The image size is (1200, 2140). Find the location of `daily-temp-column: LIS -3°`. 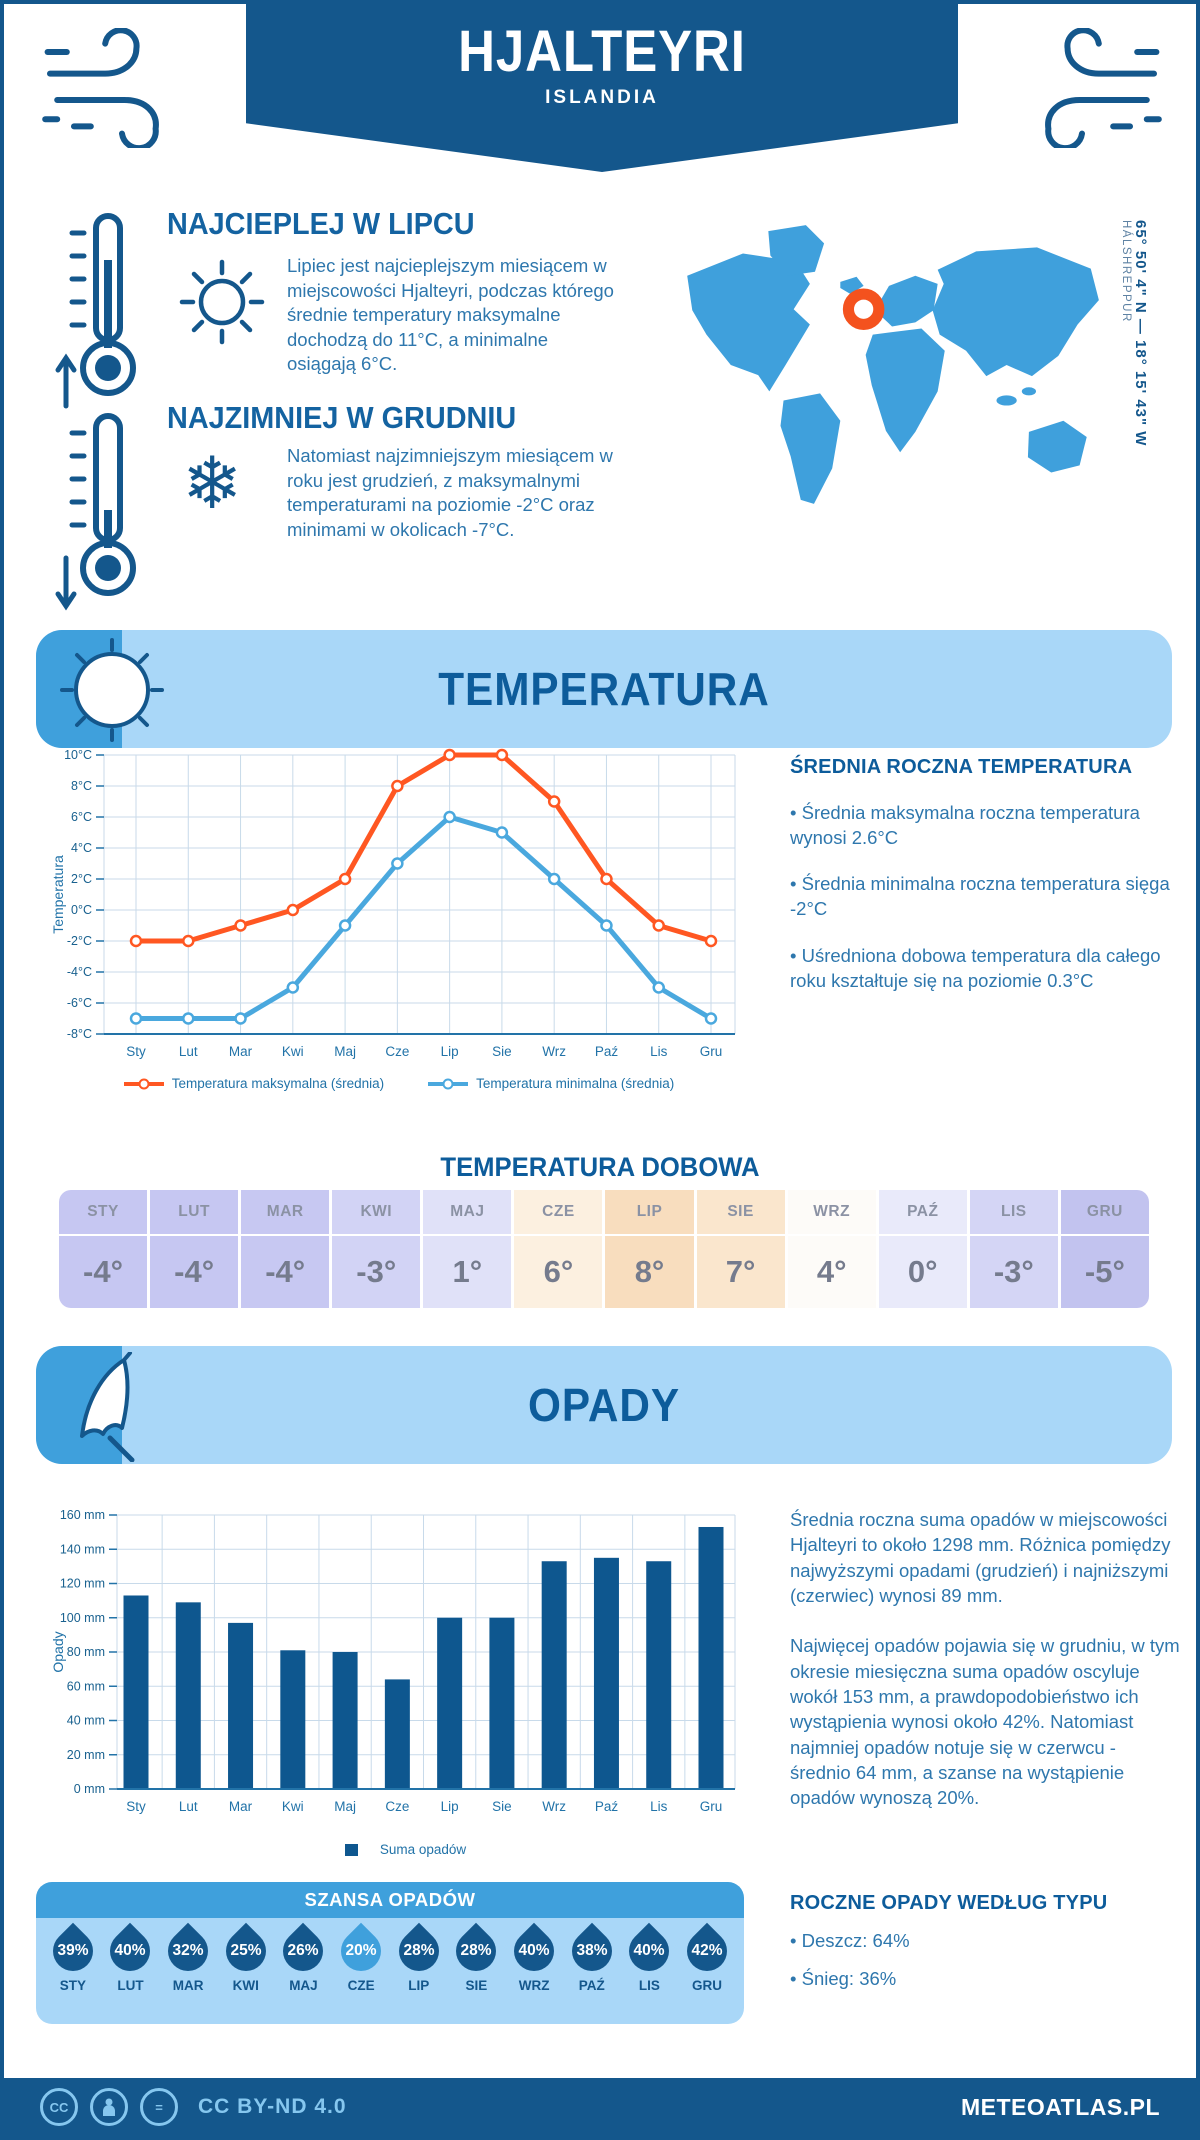

daily-temp-column: LIS -3° is located at coordinates (1013, 1249).